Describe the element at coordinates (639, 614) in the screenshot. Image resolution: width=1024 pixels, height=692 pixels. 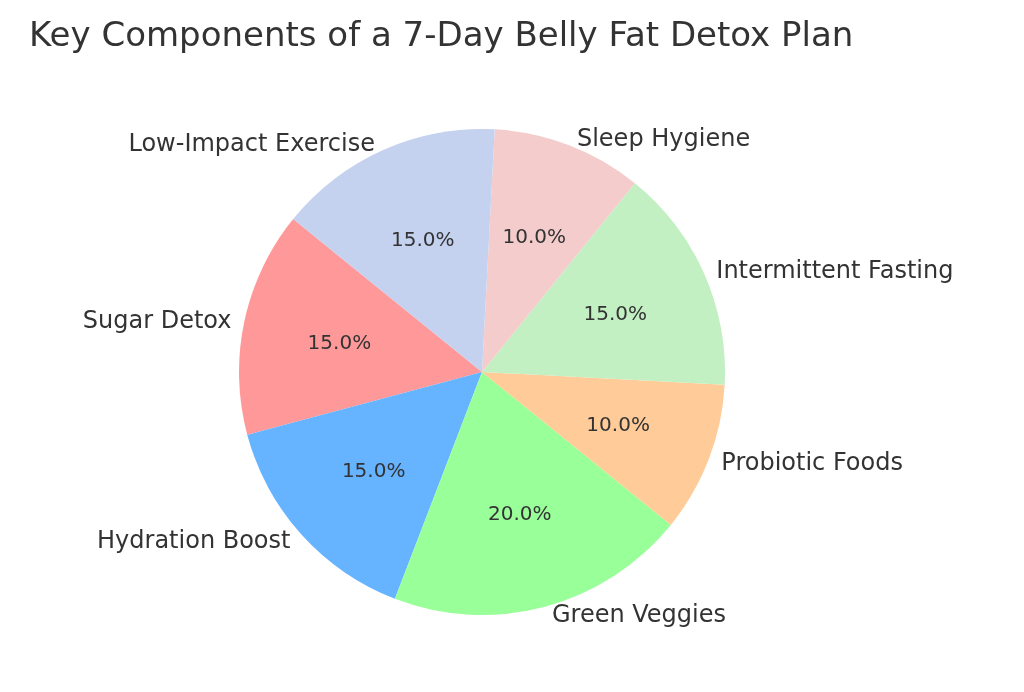
I see `slice-label: Green Veggies` at that location.